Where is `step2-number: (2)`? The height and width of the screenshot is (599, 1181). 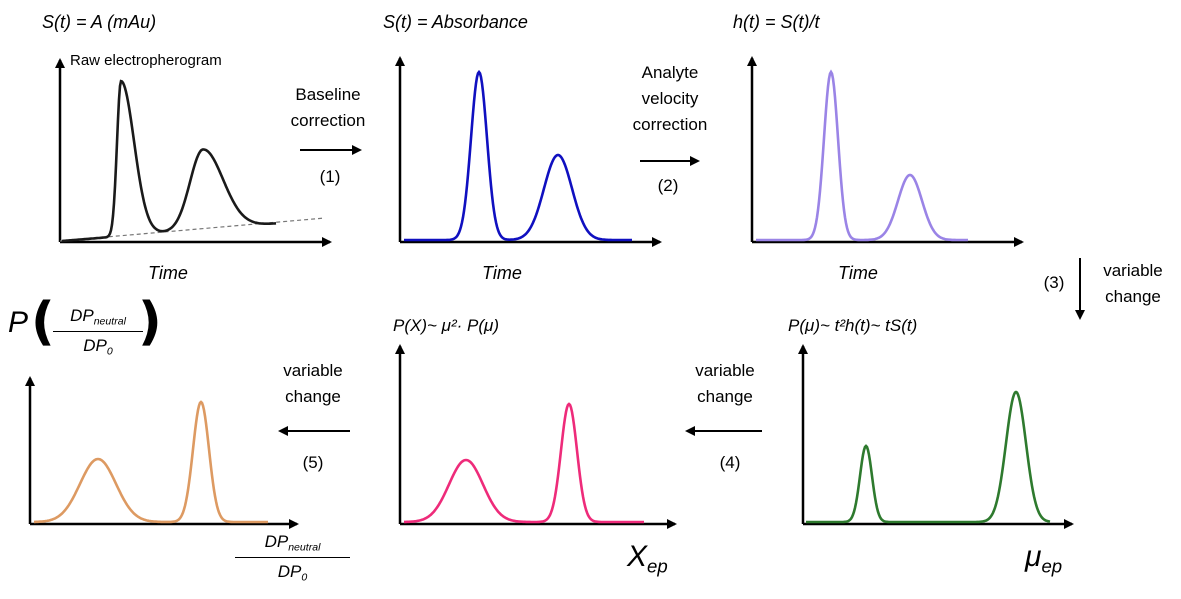
step2-number: (2) is located at coordinates (668, 185).